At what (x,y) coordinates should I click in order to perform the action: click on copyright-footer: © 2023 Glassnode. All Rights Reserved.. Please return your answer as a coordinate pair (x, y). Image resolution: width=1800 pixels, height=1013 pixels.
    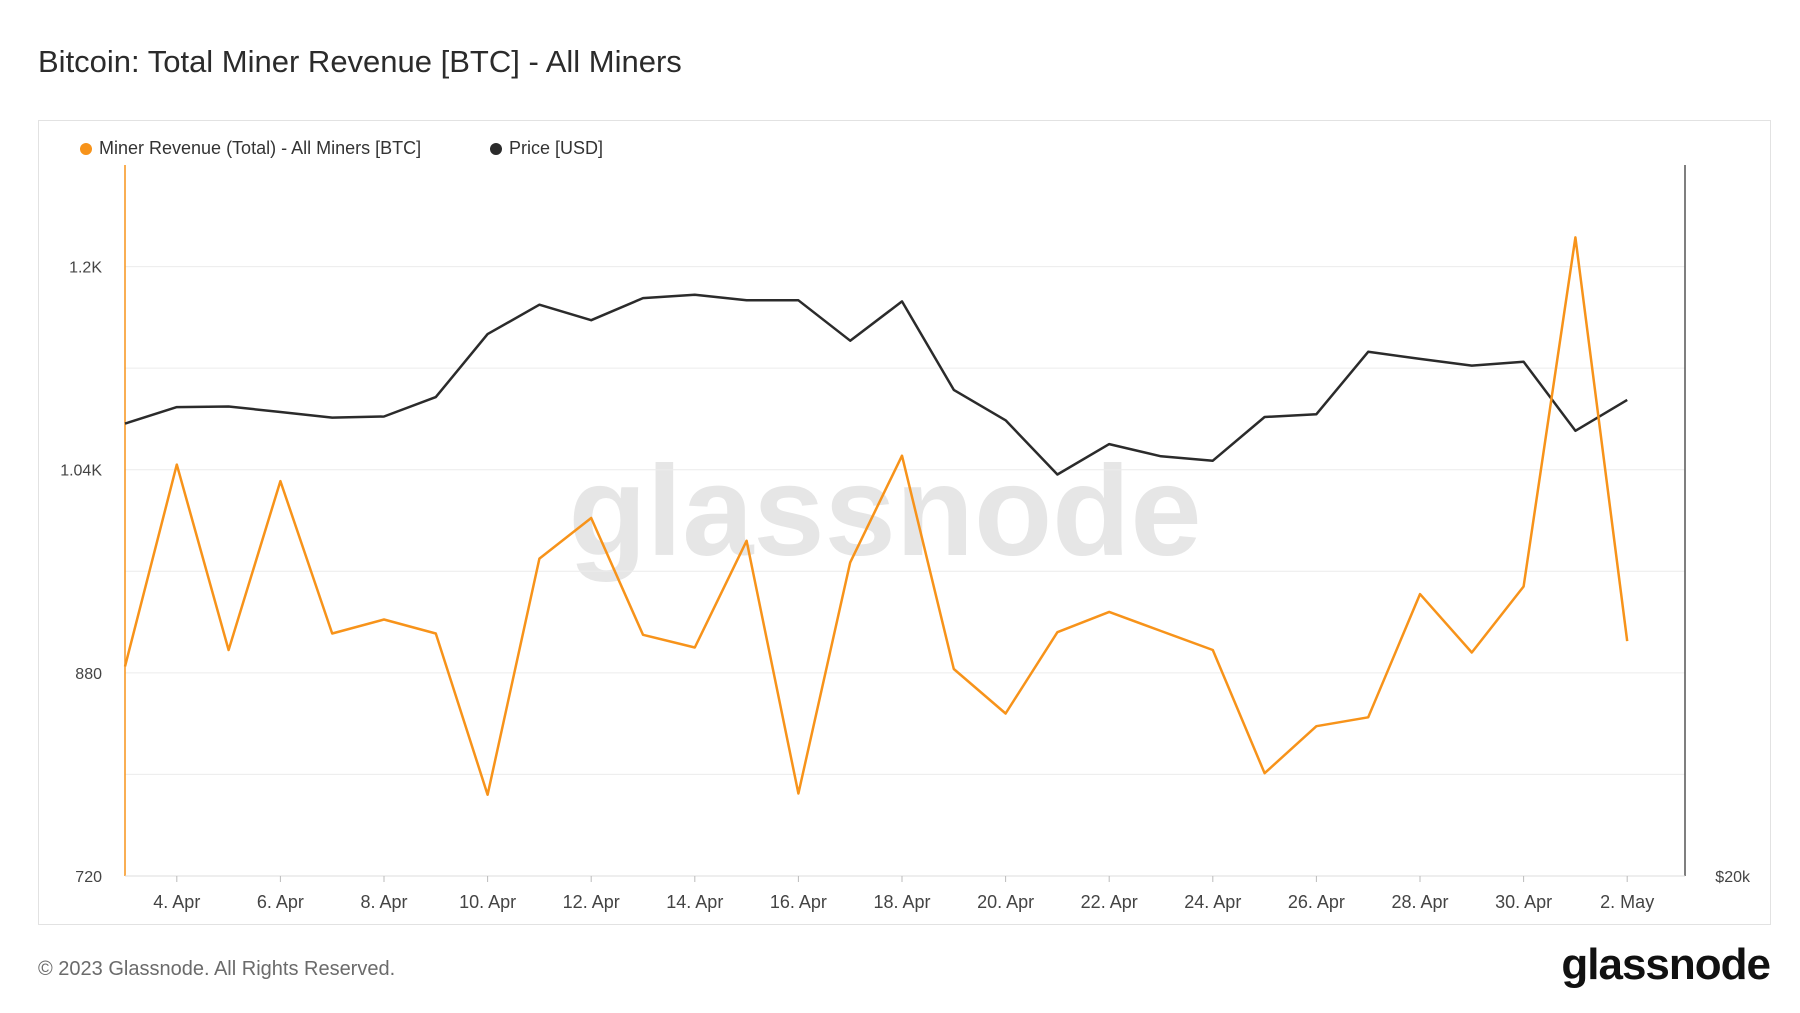
    Looking at the image, I should click on (217, 969).